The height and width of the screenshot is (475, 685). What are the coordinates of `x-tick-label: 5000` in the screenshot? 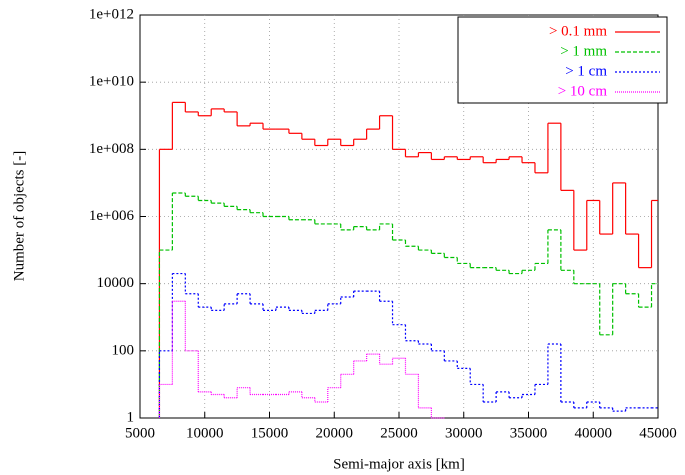 It's located at (140, 433).